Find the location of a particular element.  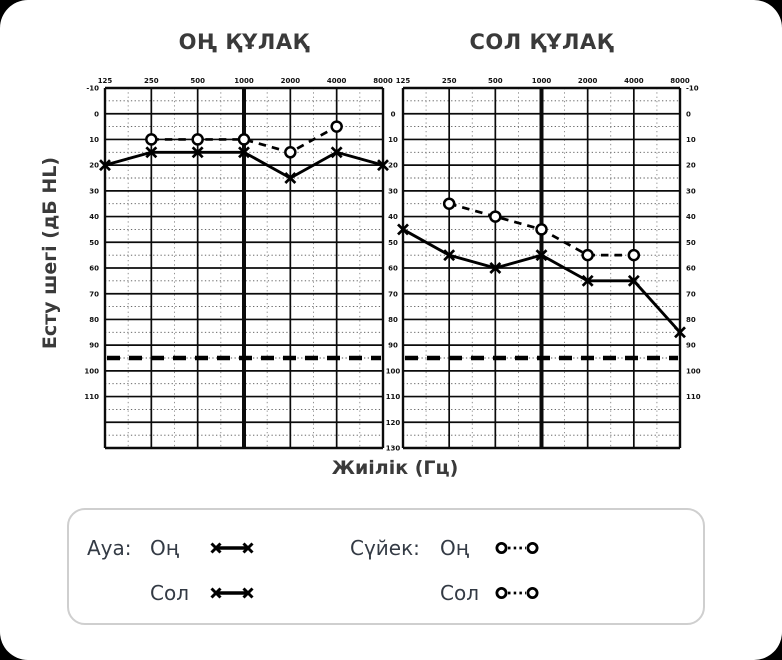

bone-label: Сүйек: is located at coordinates (385, 548).